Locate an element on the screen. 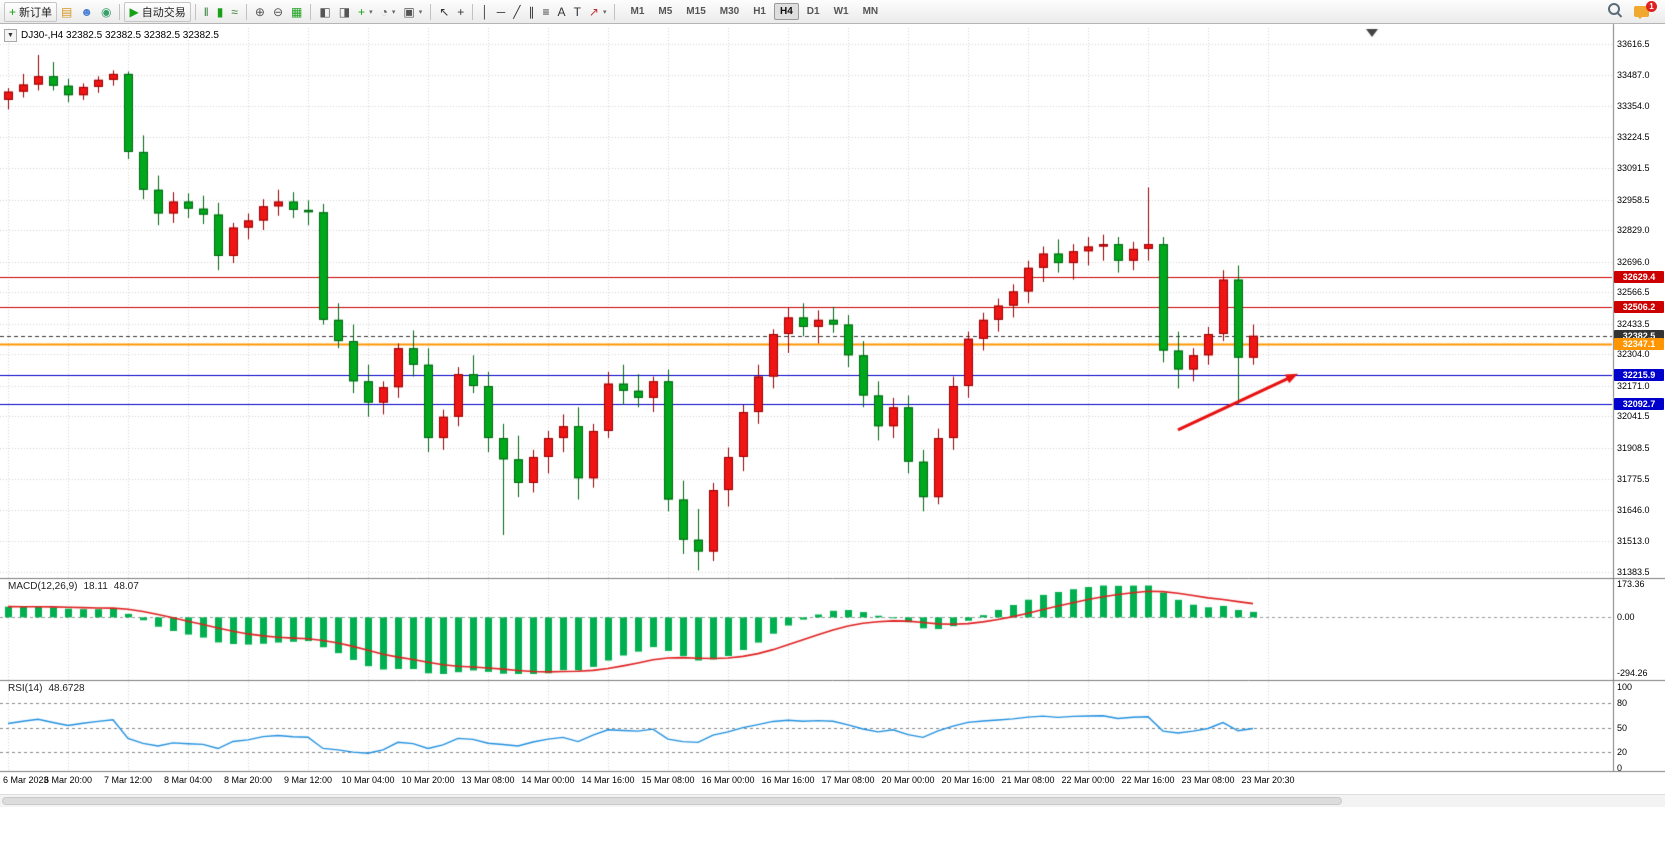  timeframe-m15-button: M15 is located at coordinates (696, 11).